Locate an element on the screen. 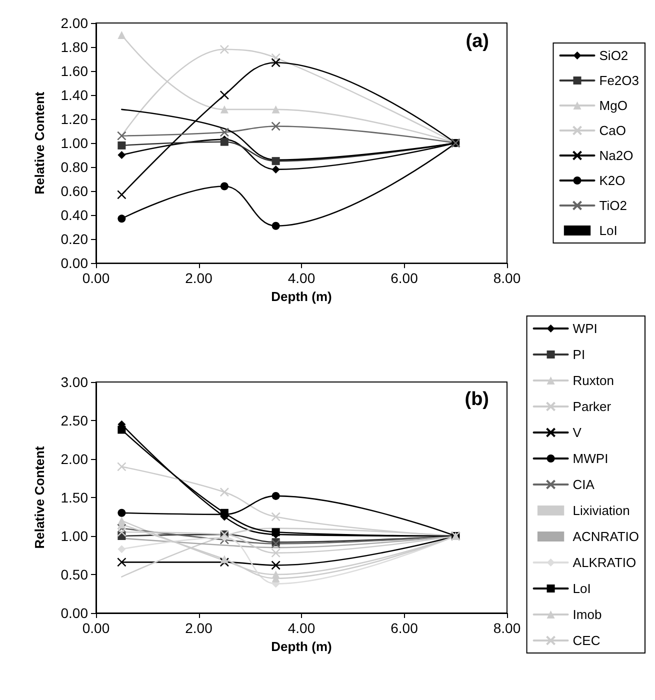 The height and width of the screenshot is (700, 655). legend-label: CIA is located at coordinates (583, 484).